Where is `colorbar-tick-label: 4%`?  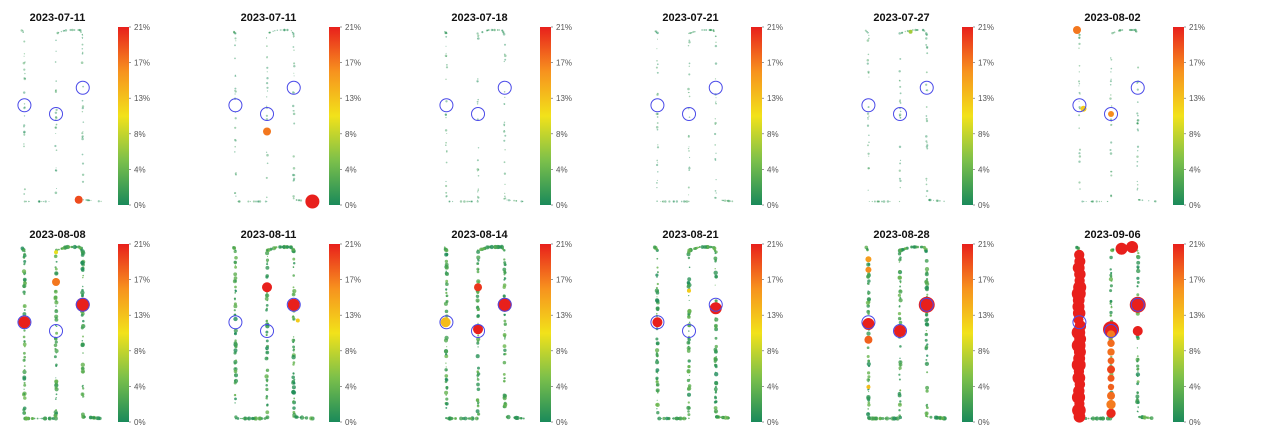 colorbar-tick-label: 4% is located at coordinates (351, 386).